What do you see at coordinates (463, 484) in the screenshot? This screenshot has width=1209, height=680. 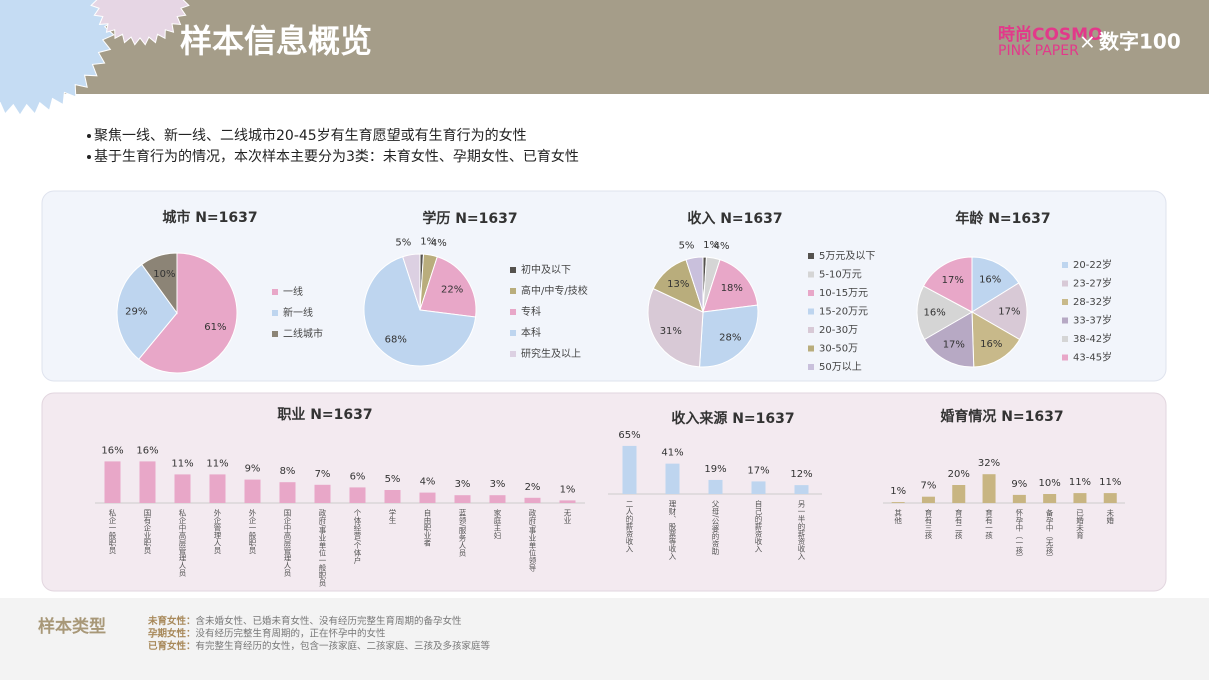 I see `data-label: 3%` at bounding box center [463, 484].